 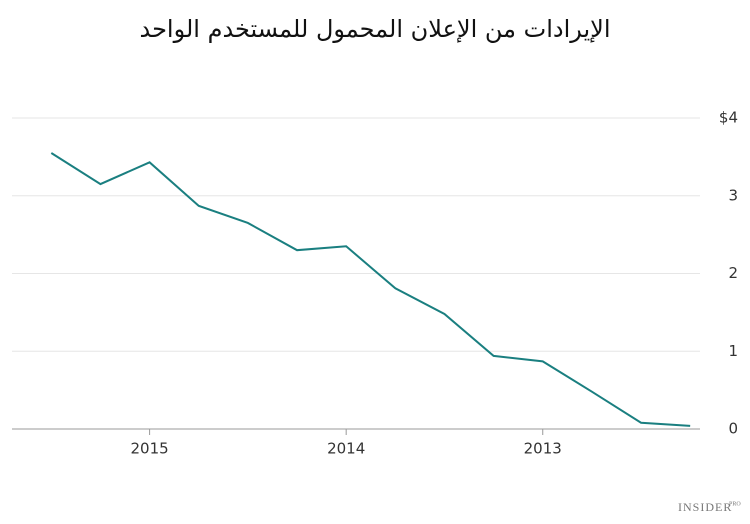 I want to click on y-tick-label: $4, so click(x=728, y=118).